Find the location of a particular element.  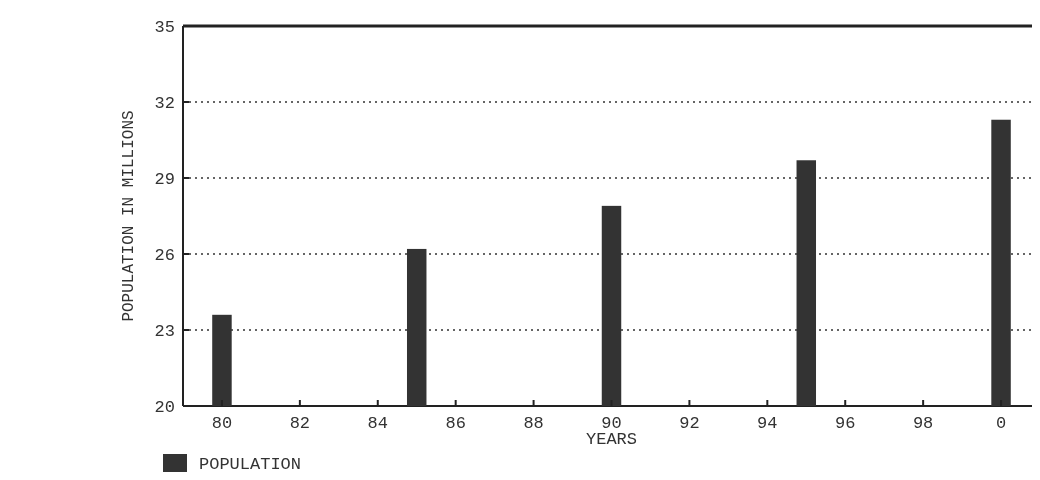

x-tick-label: 84 is located at coordinates (377, 423).